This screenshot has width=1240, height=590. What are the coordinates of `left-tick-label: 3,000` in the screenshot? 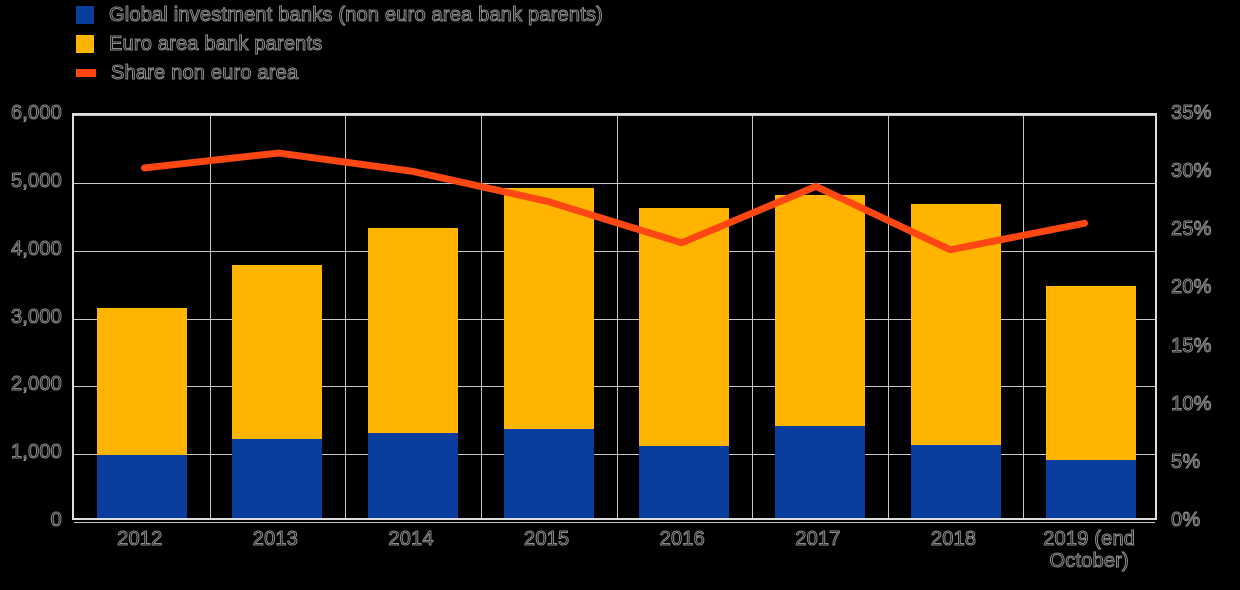 It's located at (36, 316).